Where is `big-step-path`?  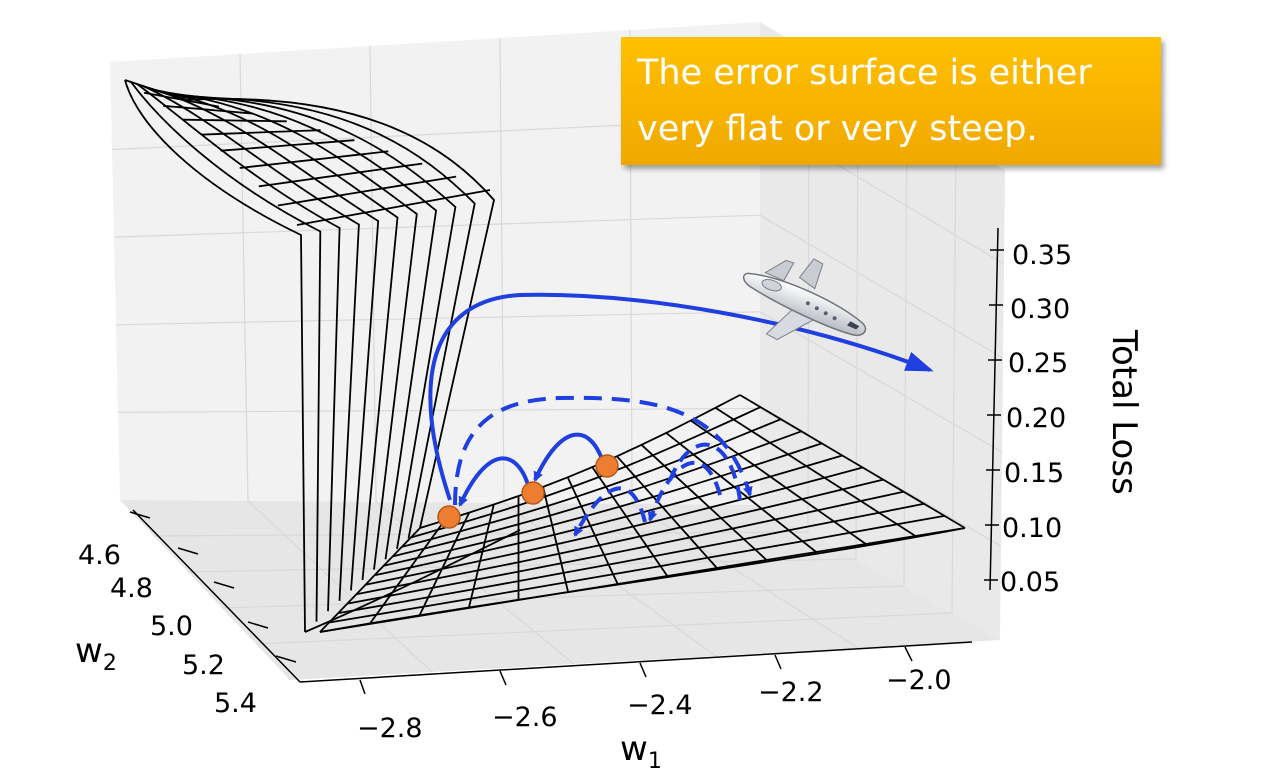
big-step-path is located at coordinates (681, 396).